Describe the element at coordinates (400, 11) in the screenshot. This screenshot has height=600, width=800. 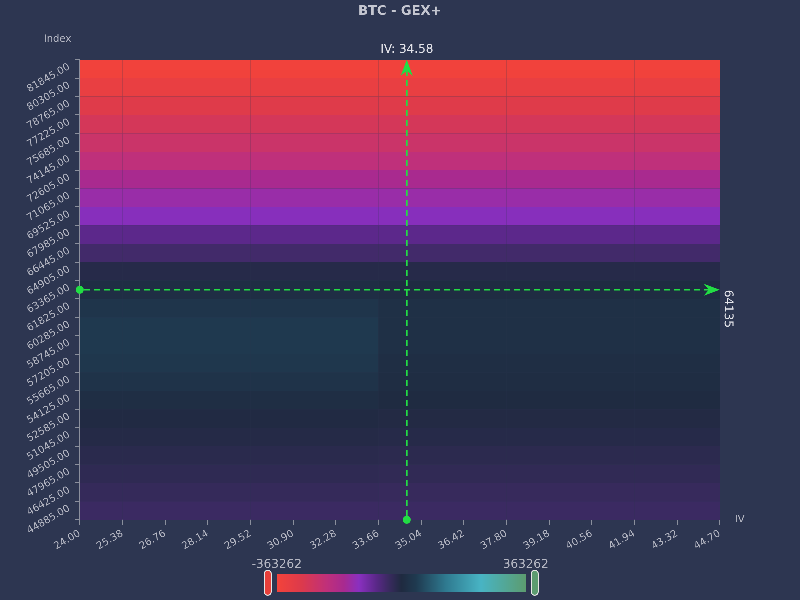
I see `chart-title: BTC - GEX+` at that location.